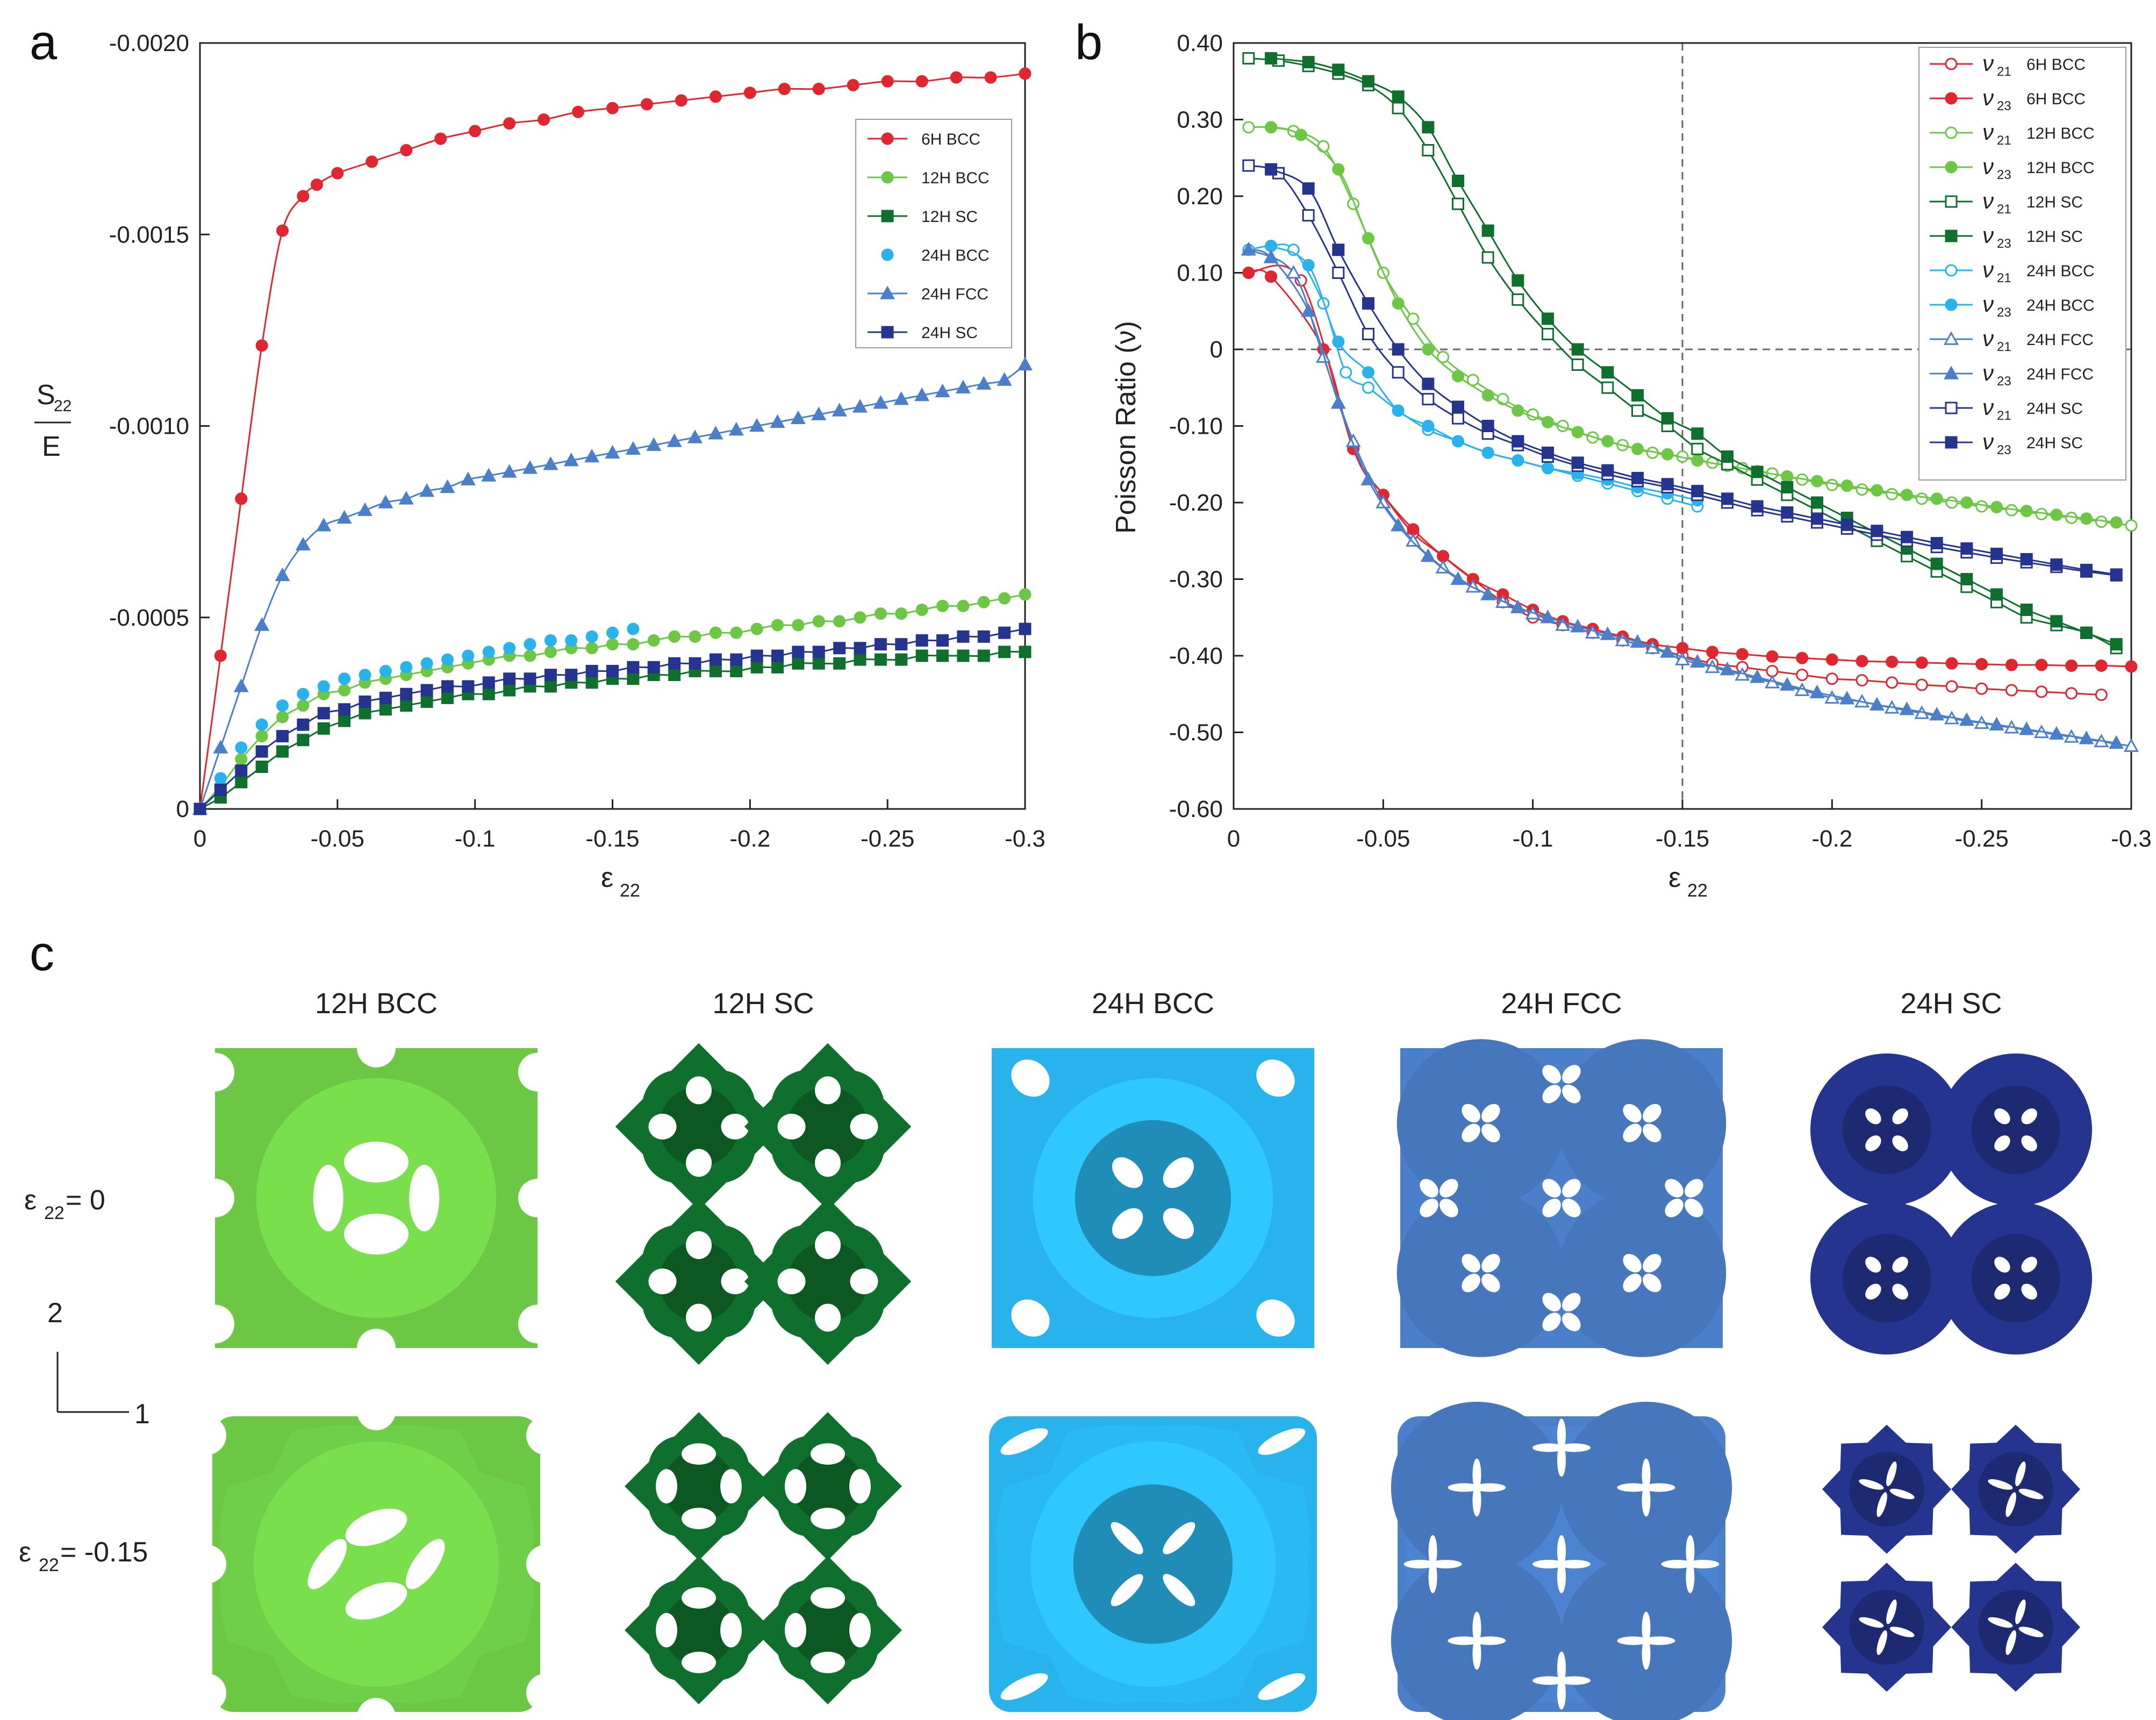 The height and width of the screenshot is (1720, 2156). I want to click on chart-b-ytick-label: 0.10, so click(1200, 273).